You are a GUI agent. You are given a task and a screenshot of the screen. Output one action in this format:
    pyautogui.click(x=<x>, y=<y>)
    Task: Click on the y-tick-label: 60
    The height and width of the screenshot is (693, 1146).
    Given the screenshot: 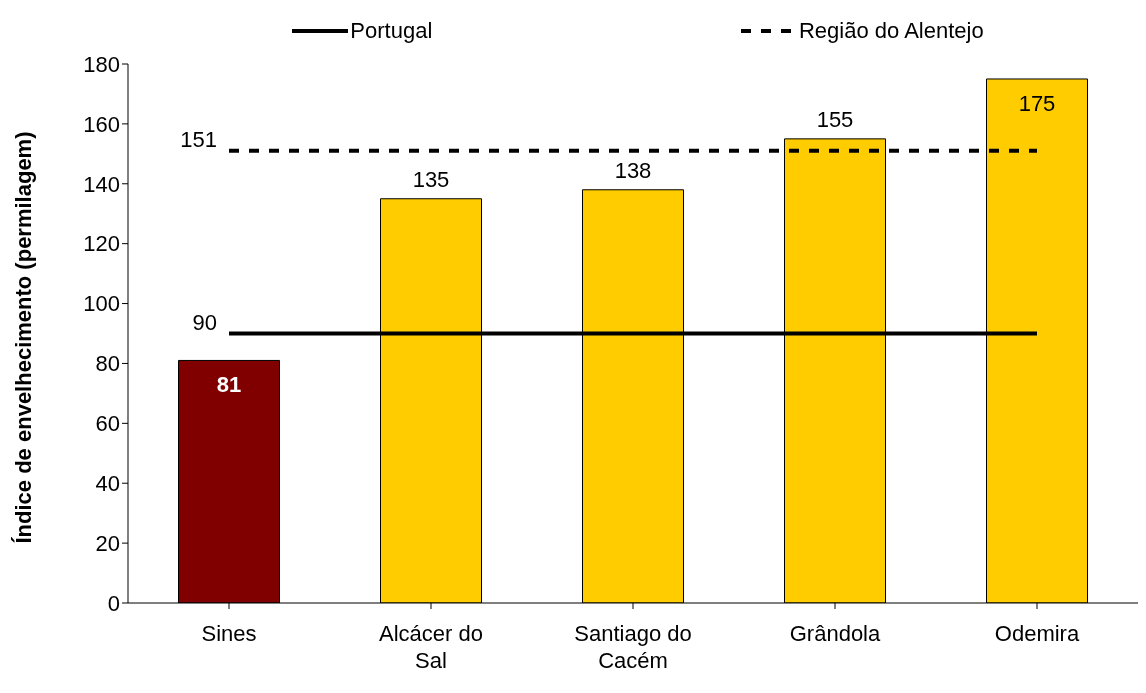 What is the action you would take?
    pyautogui.click(x=107, y=424)
    